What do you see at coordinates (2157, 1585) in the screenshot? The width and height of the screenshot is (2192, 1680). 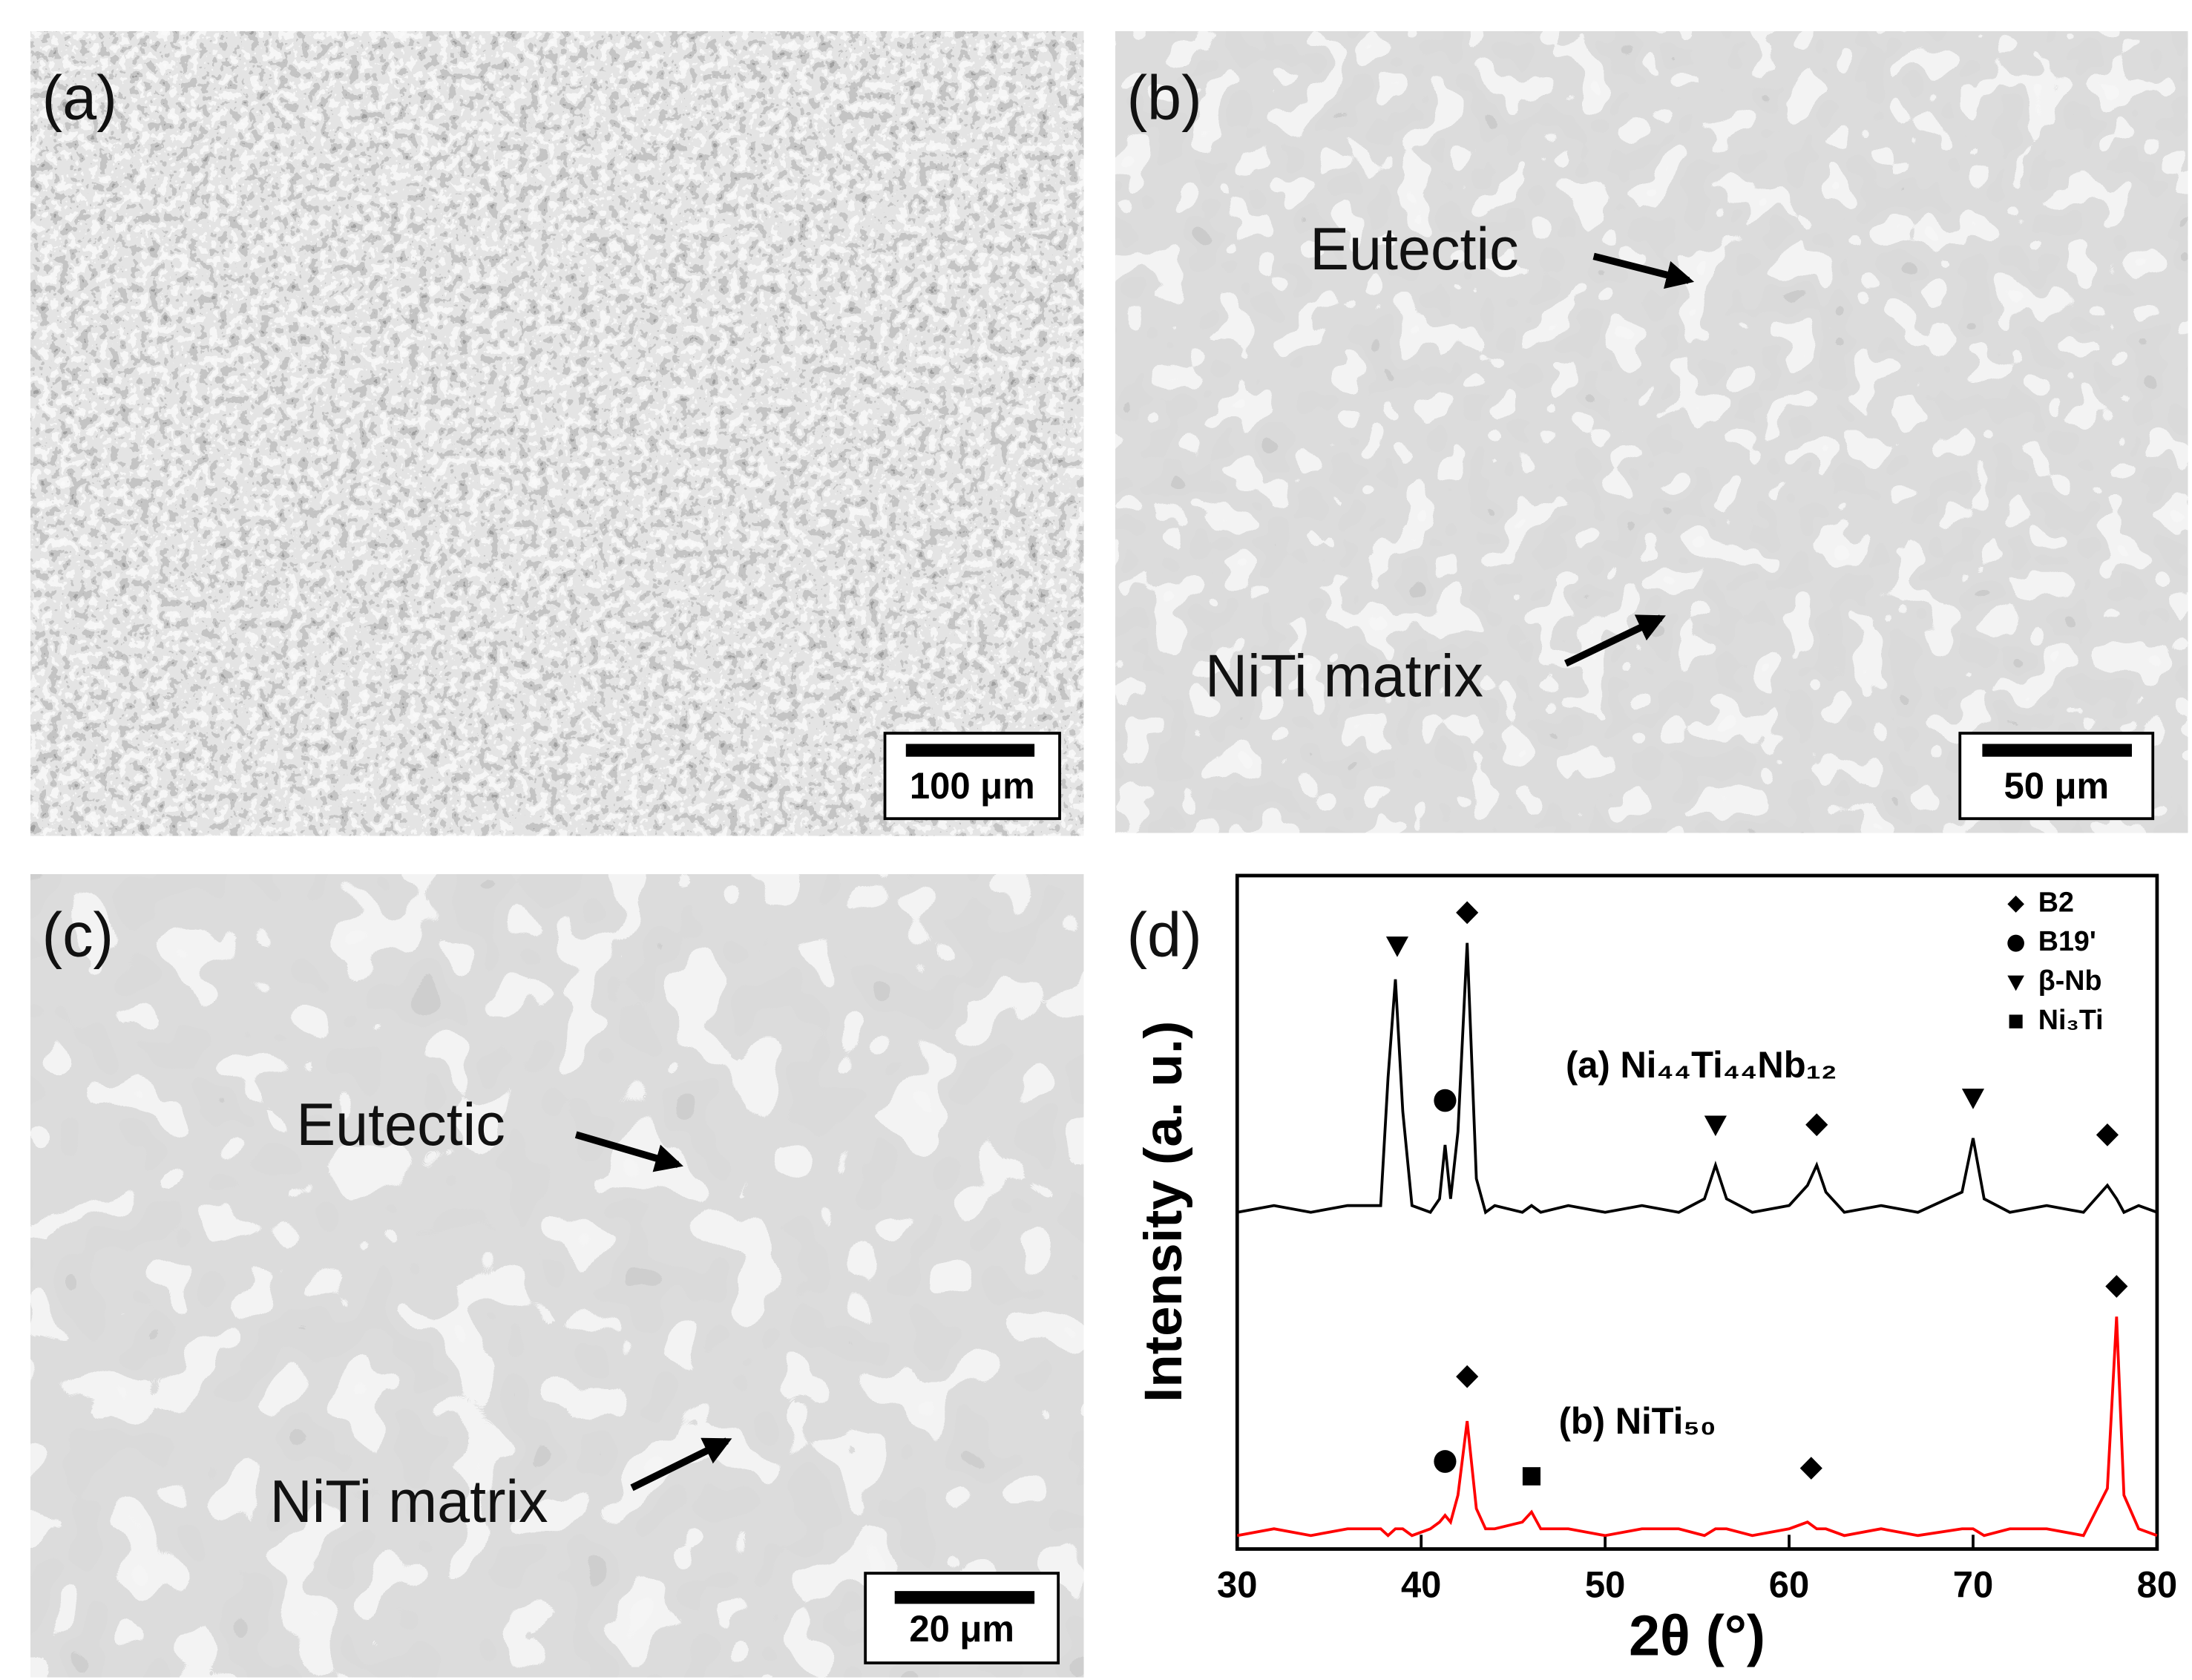 I see `x-tick-label: 80` at bounding box center [2157, 1585].